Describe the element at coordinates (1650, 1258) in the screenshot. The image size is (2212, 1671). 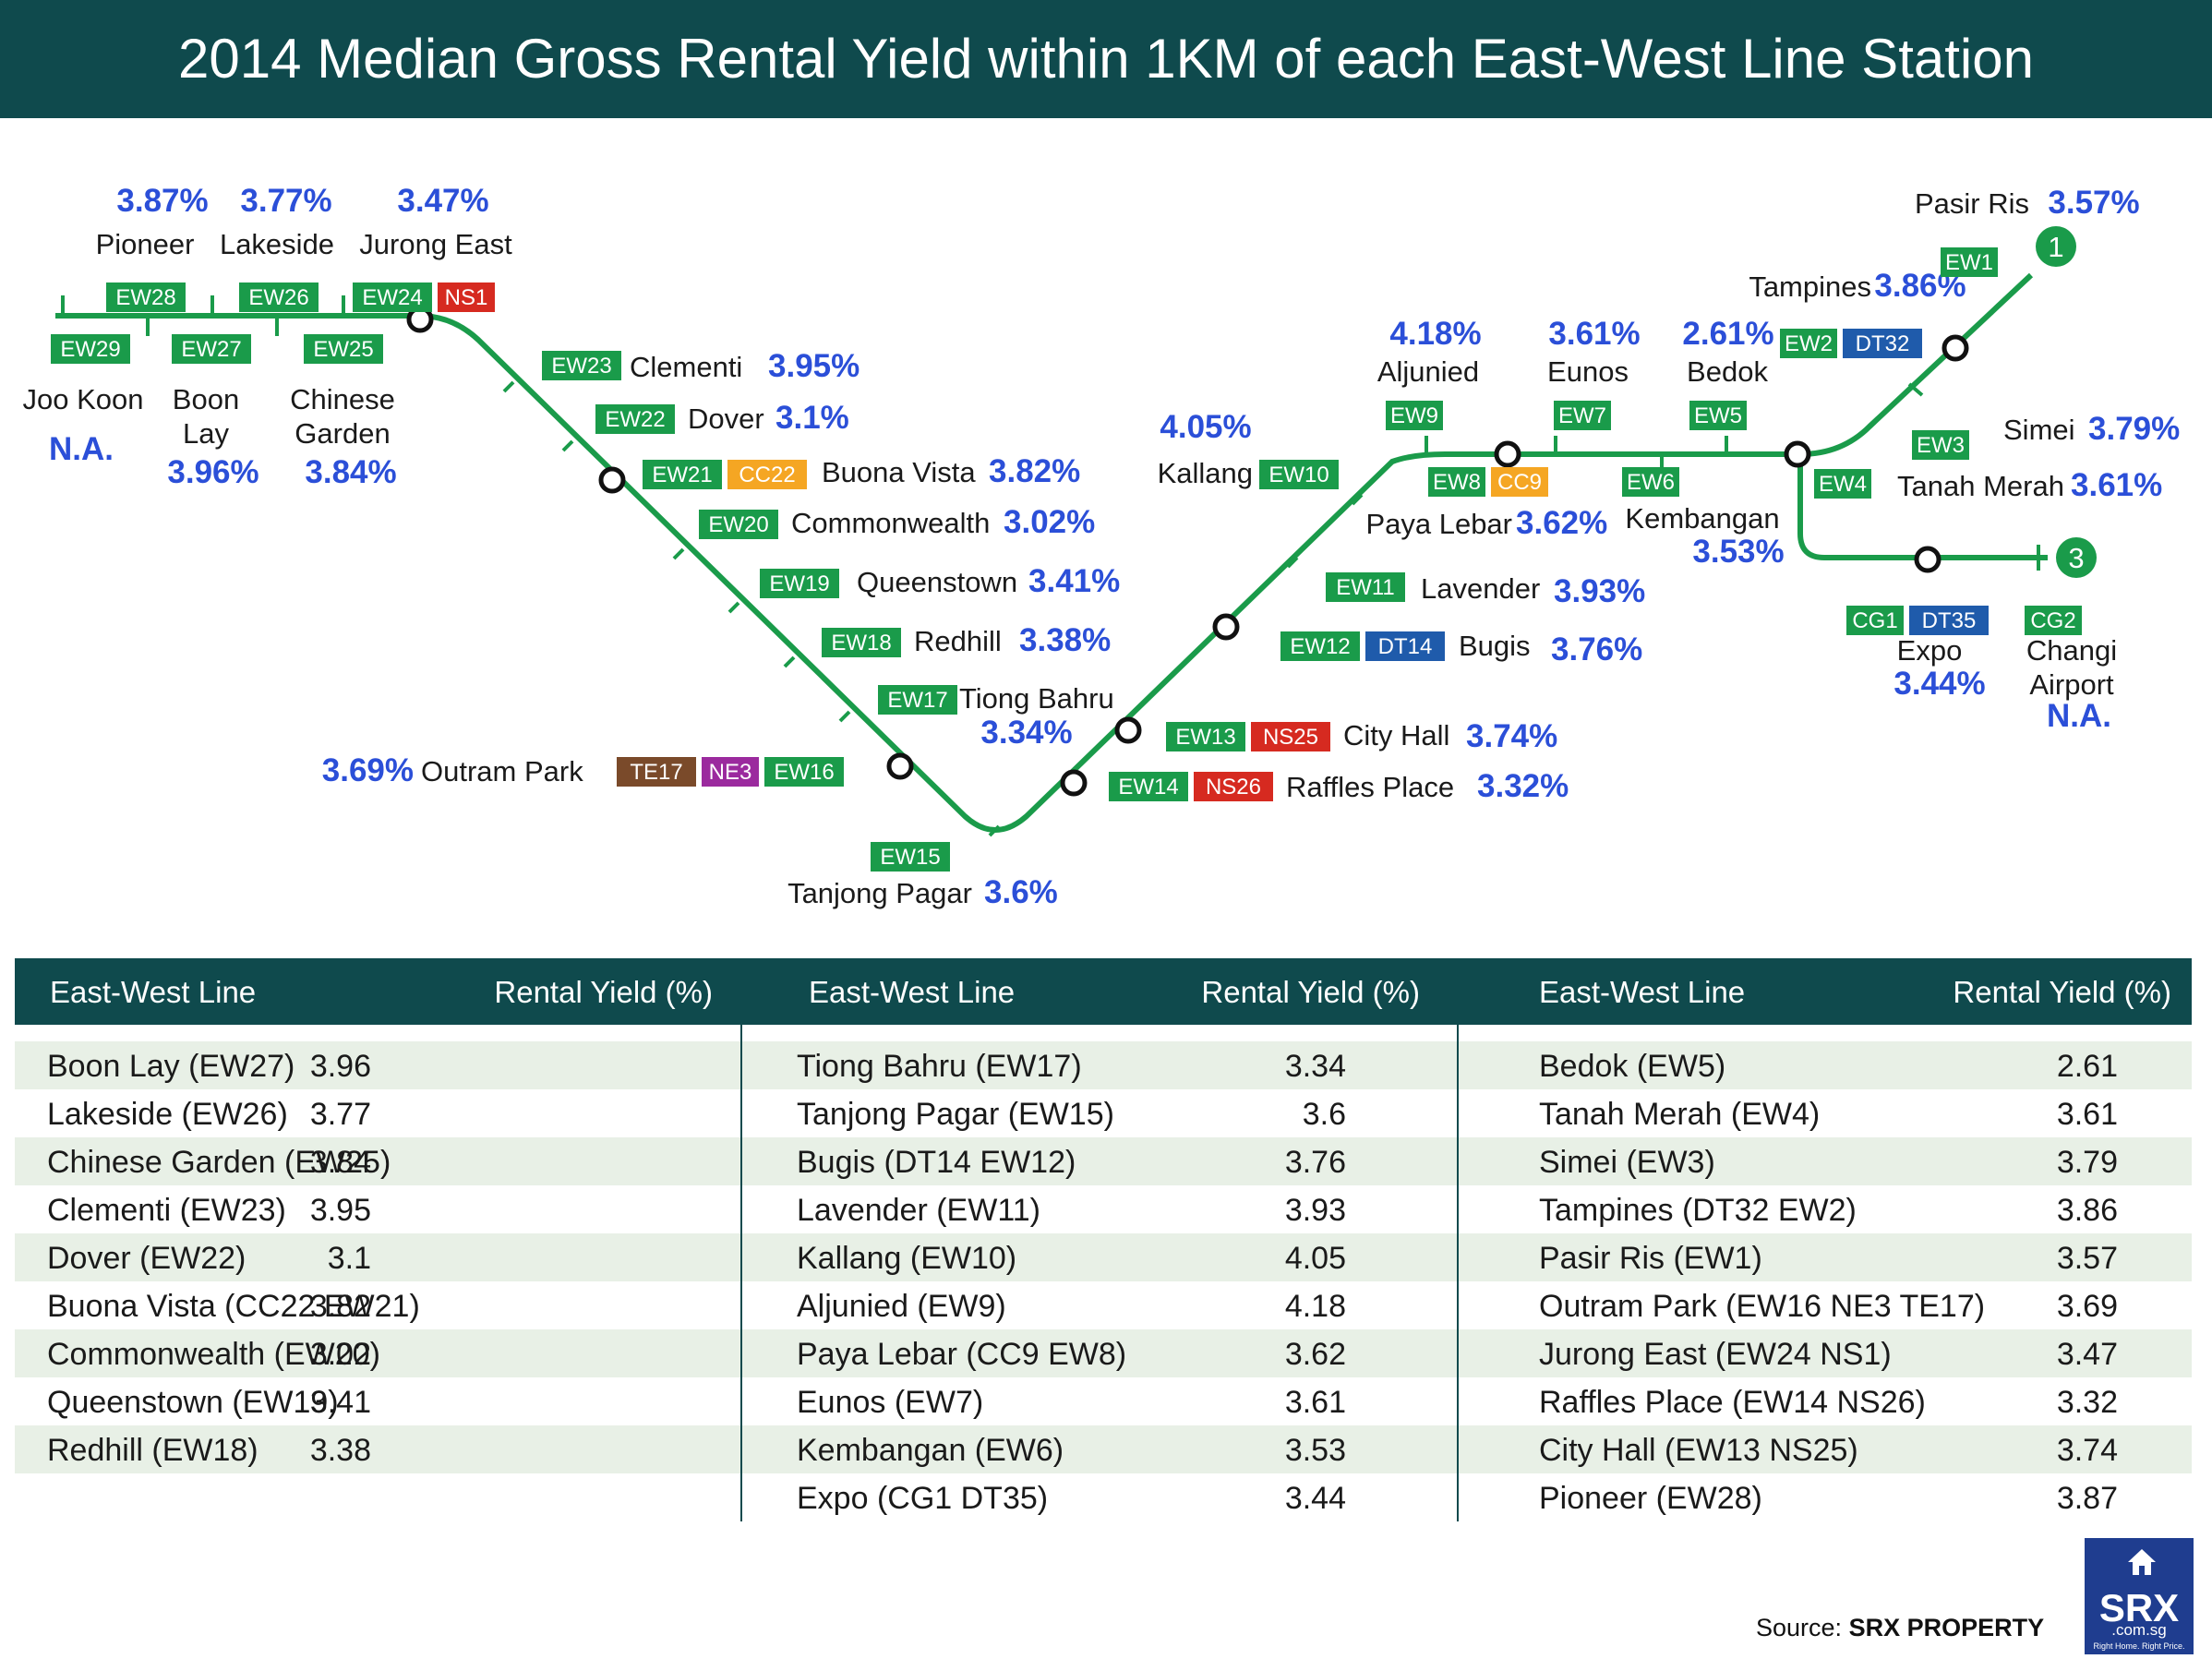
I see `cell-station: Pasir Ris (EW1)` at that location.